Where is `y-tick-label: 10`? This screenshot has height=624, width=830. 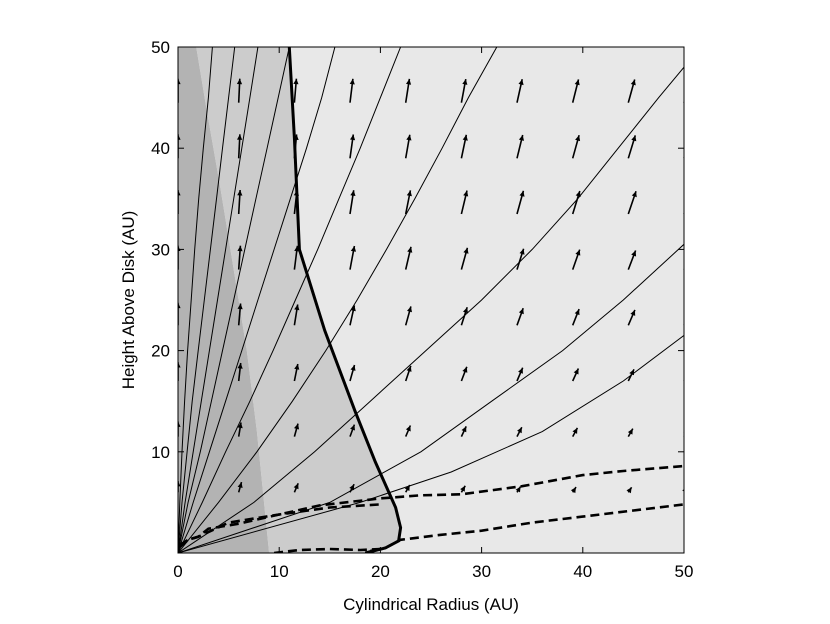 y-tick-label: 10 is located at coordinates (160, 452).